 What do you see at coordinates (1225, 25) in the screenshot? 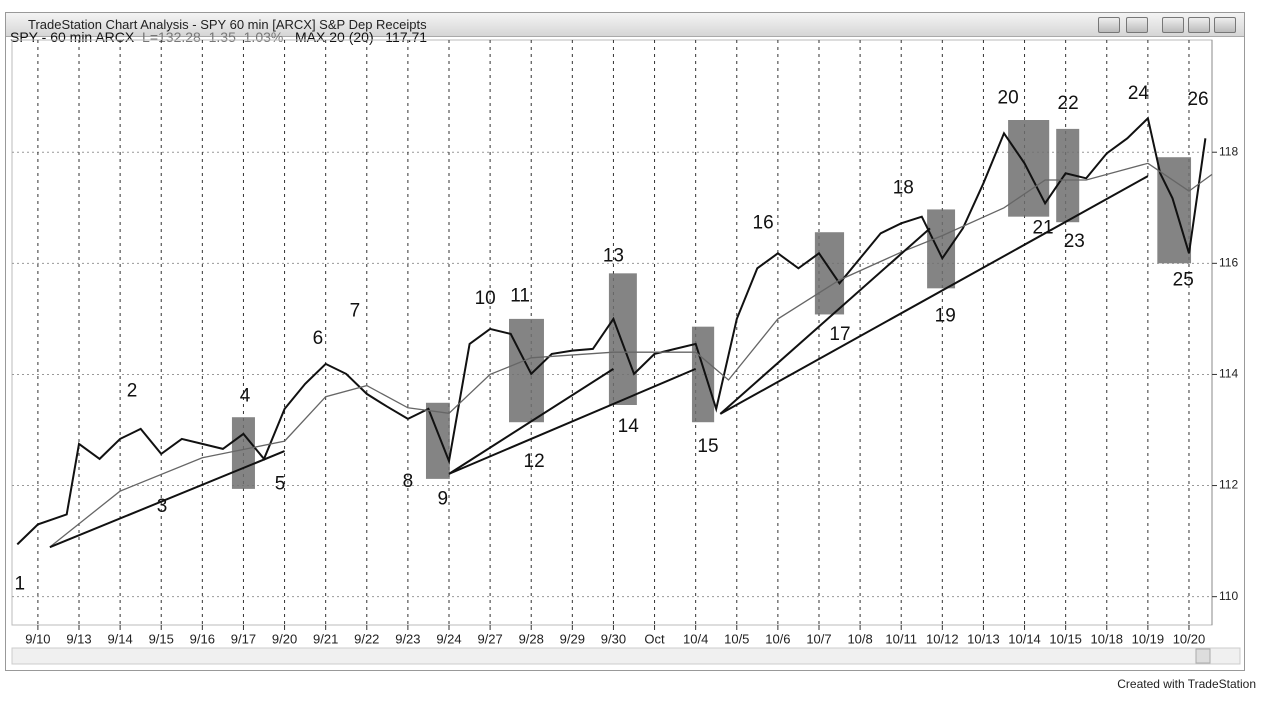
I see `close-button` at bounding box center [1225, 25].